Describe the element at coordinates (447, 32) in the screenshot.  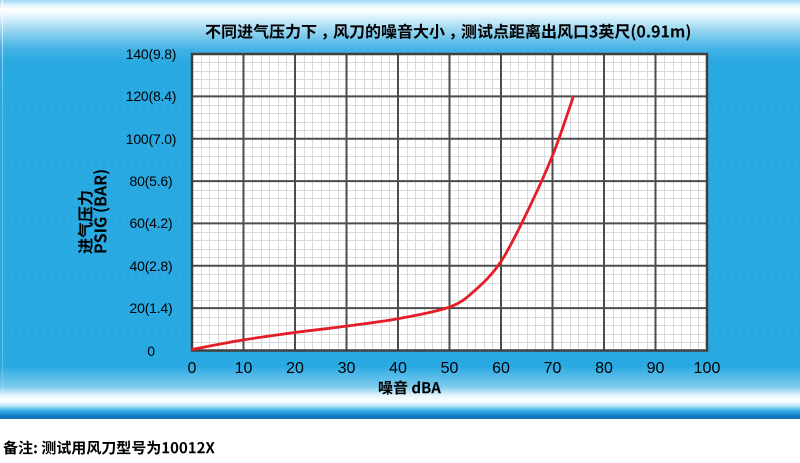
I see `chart-title-glyphs` at that location.